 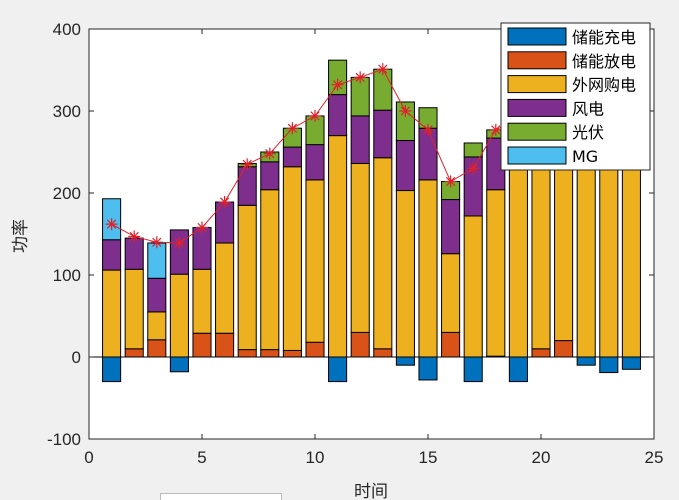 What do you see at coordinates (604, 85) in the screenshot?
I see `legend-entry: 外网购电` at bounding box center [604, 85].